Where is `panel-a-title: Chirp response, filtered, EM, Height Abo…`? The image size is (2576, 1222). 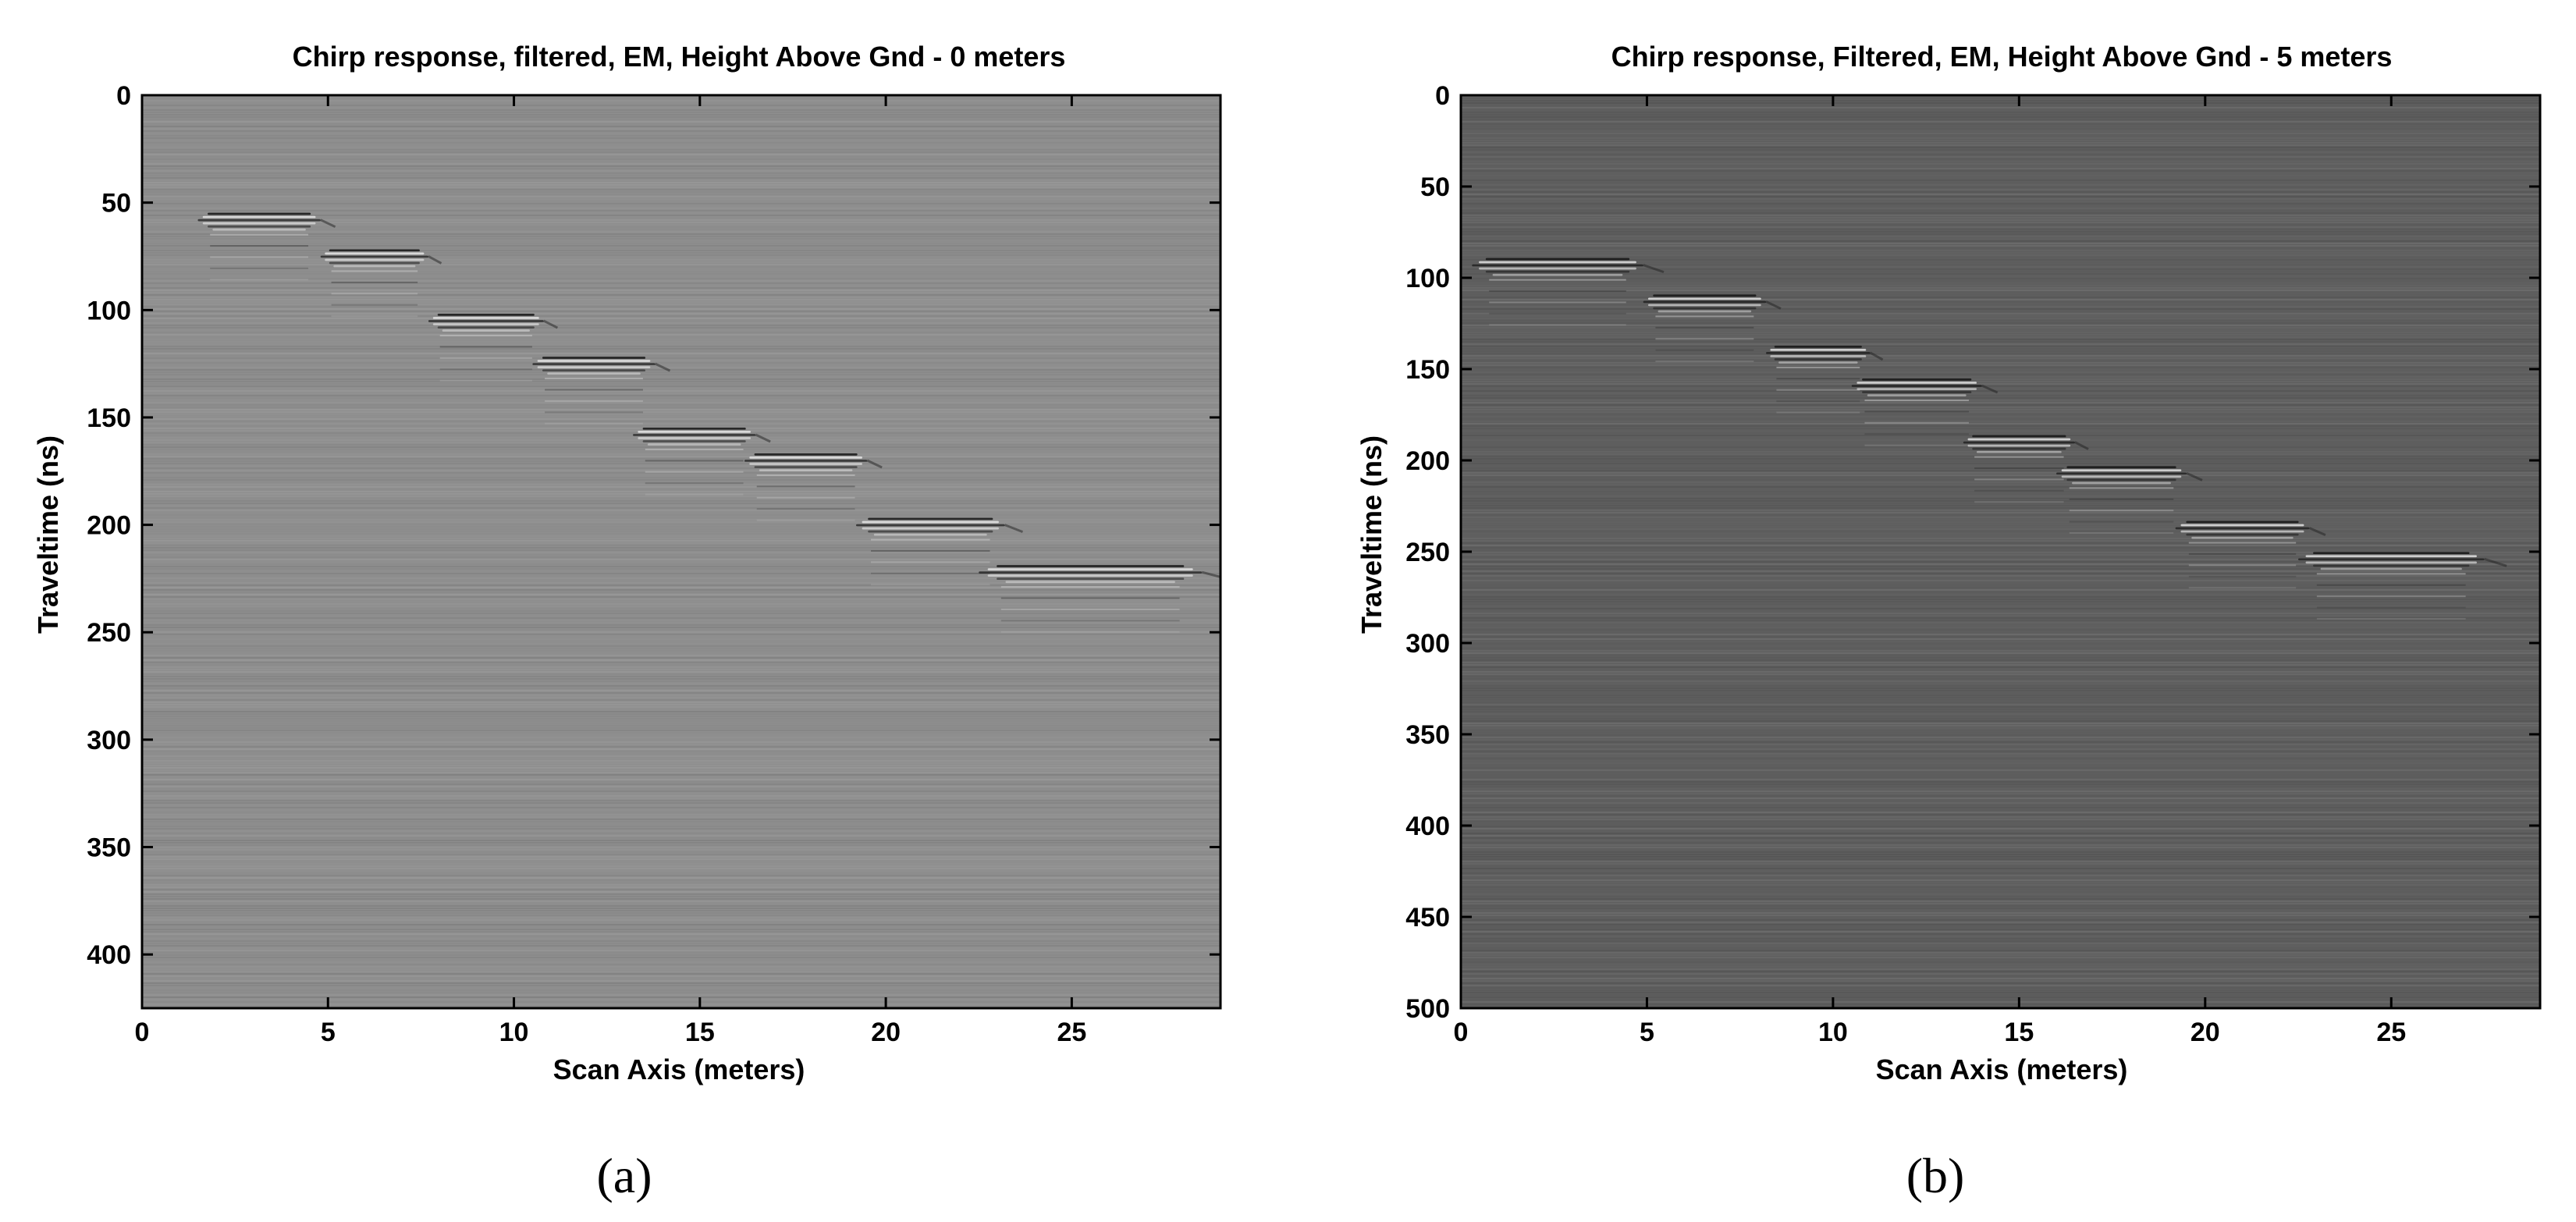
panel-a-title: Chirp response, filtered, EM, Height Abo… is located at coordinates (679, 57).